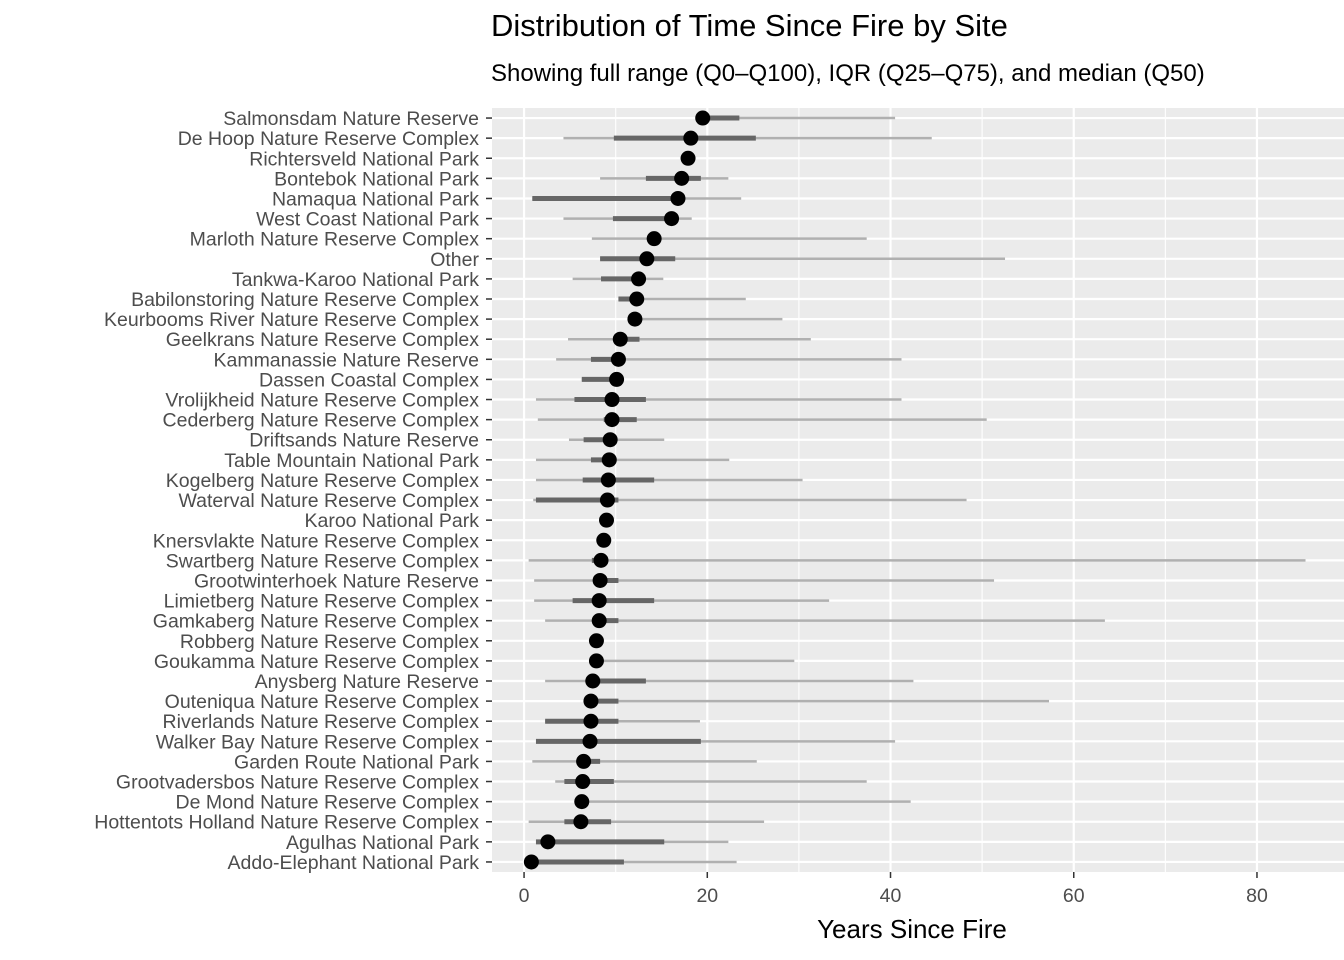 The height and width of the screenshot is (960, 1344). What do you see at coordinates (1257, 896) in the screenshot?
I see `x-tick-label: 80` at bounding box center [1257, 896].